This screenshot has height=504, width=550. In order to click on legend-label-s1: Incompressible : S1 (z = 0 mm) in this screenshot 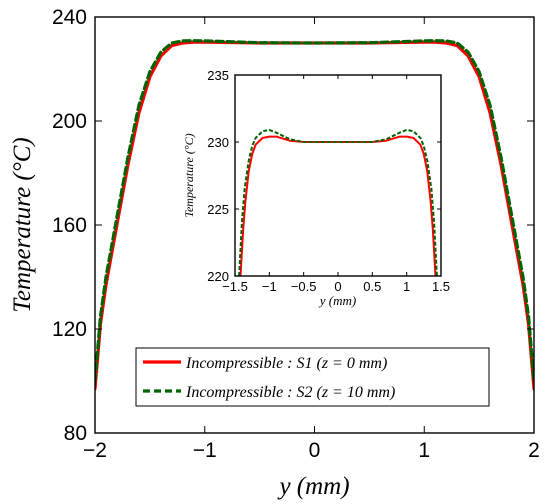, I will do `click(286, 363)`.